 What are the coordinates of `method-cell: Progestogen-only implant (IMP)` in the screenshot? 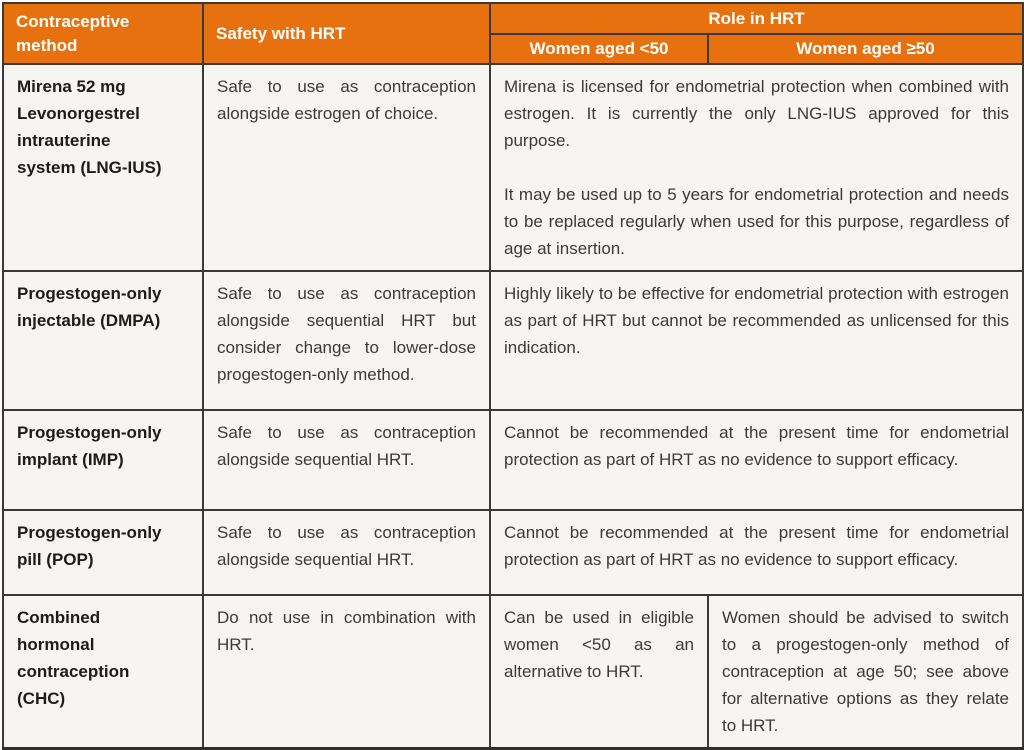 It's located at (103, 460).